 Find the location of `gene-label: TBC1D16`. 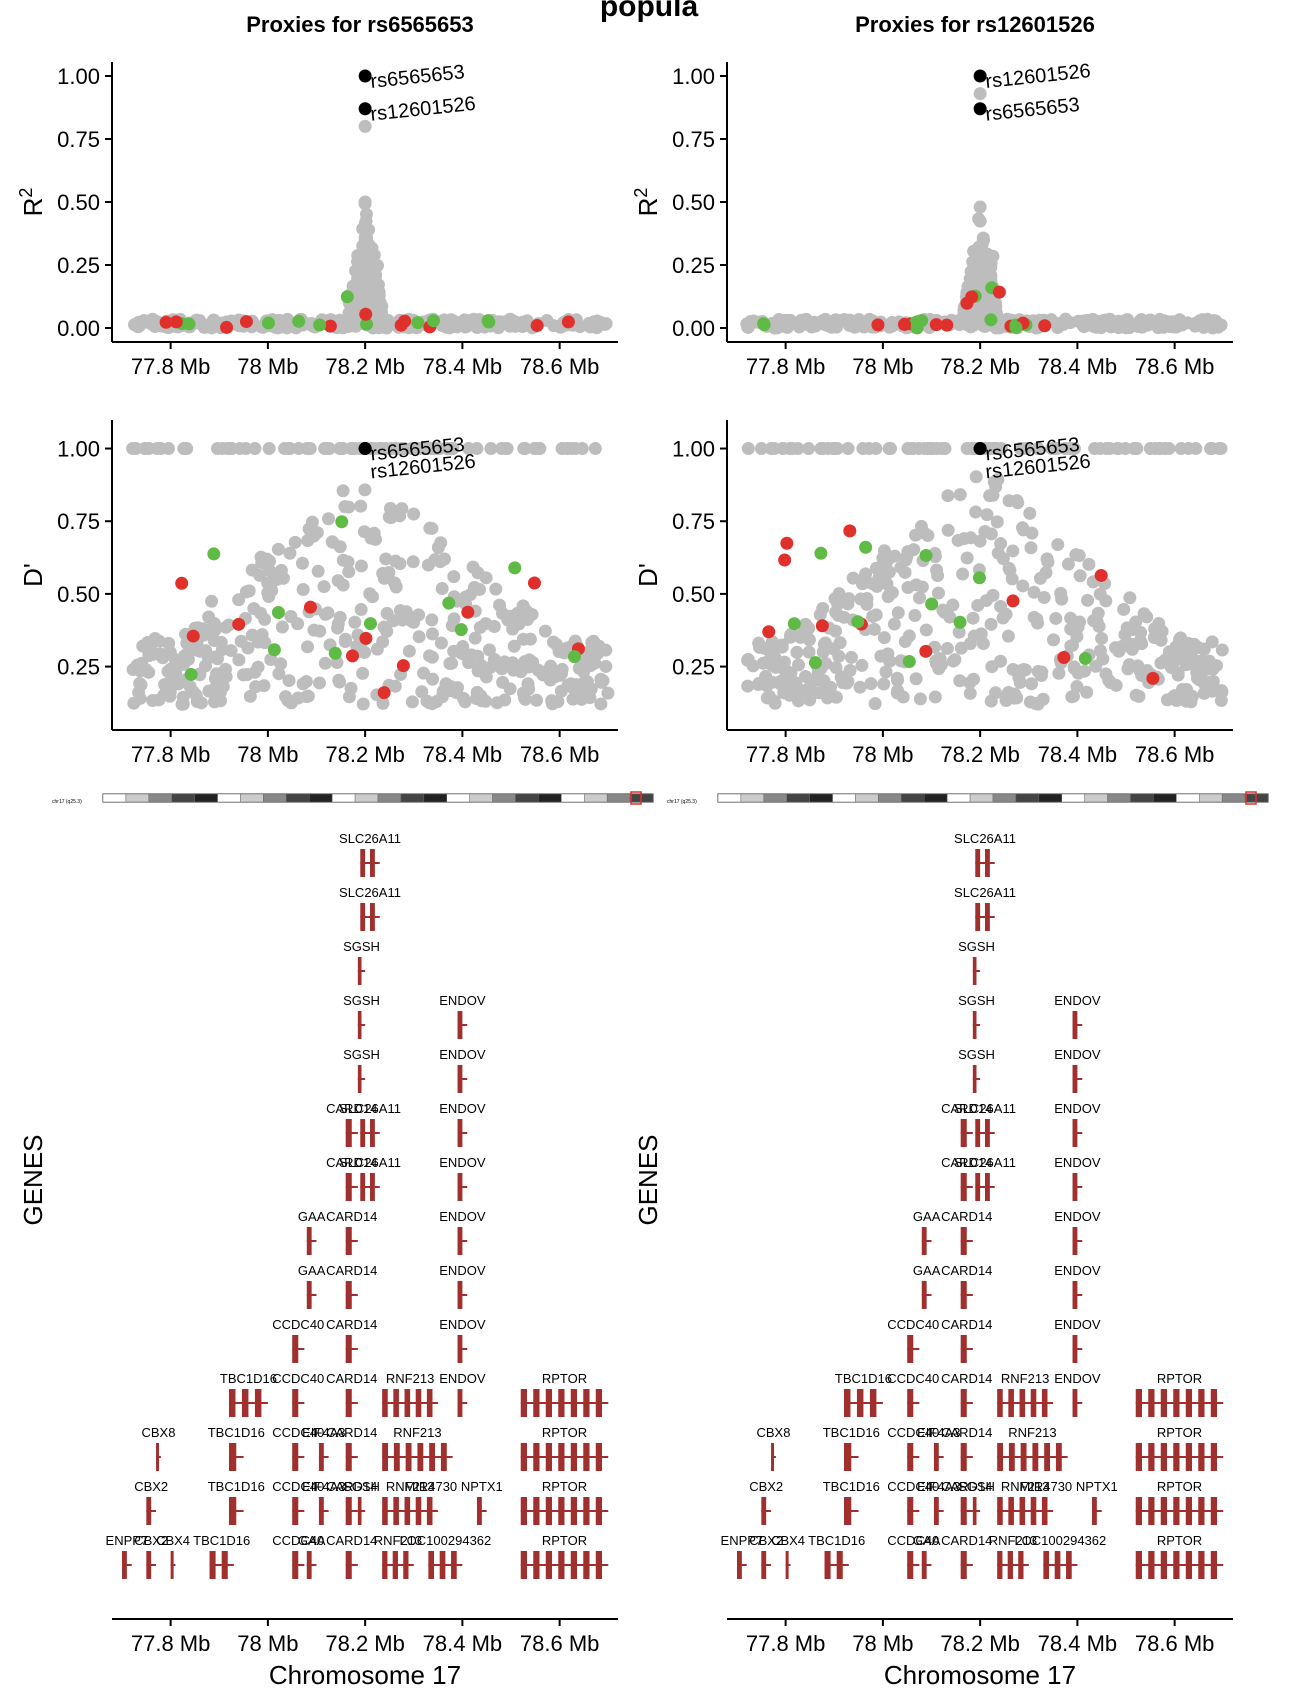

gene-label: TBC1D16 is located at coordinates (851, 1486).